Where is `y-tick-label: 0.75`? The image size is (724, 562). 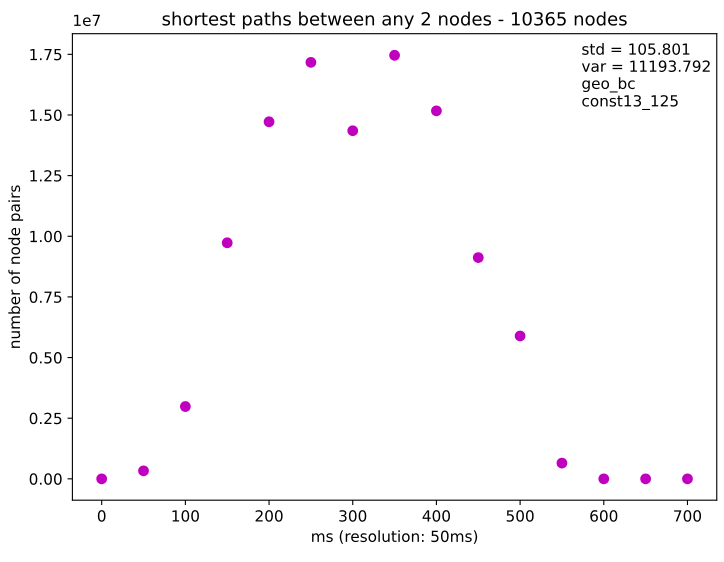 y-tick-label: 0.75 is located at coordinates (46, 297).